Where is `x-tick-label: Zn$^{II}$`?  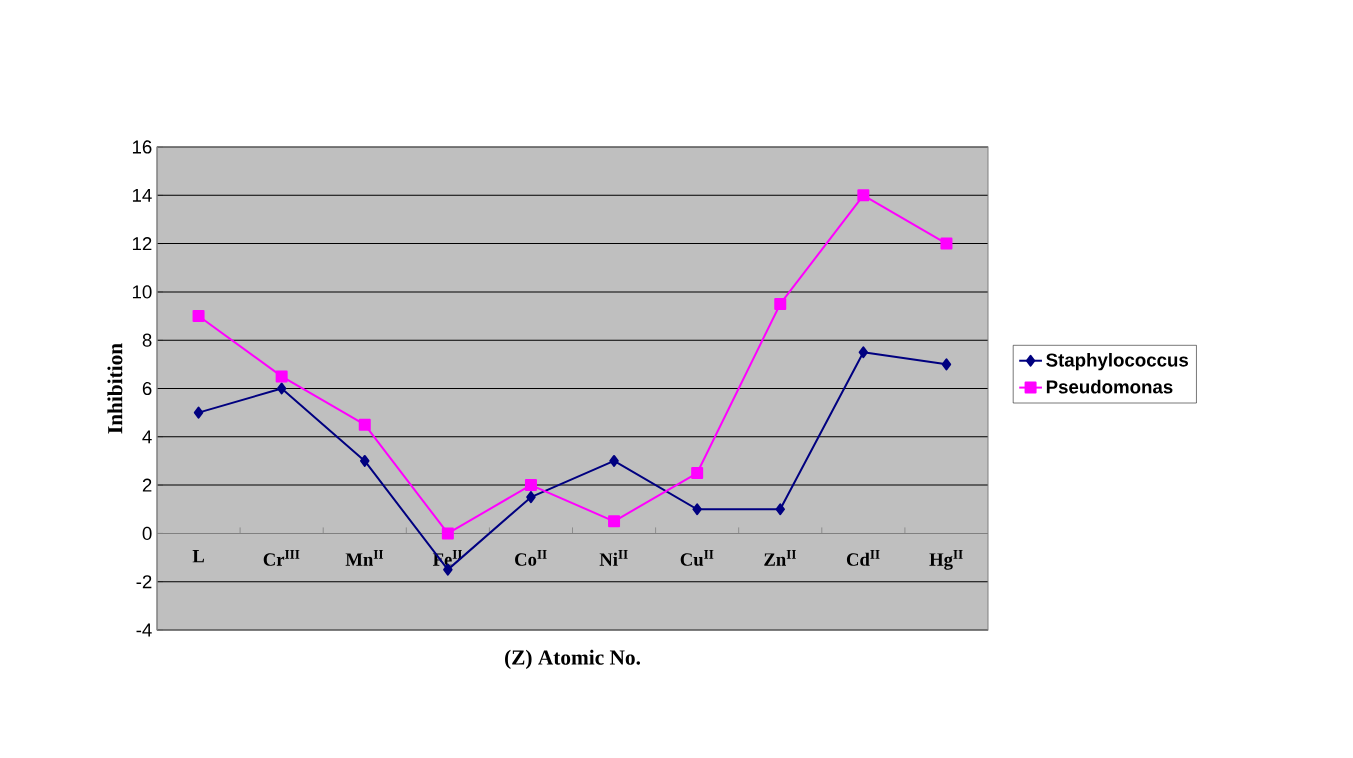
x-tick-label: Zn$^{II}$ is located at coordinates (780, 558).